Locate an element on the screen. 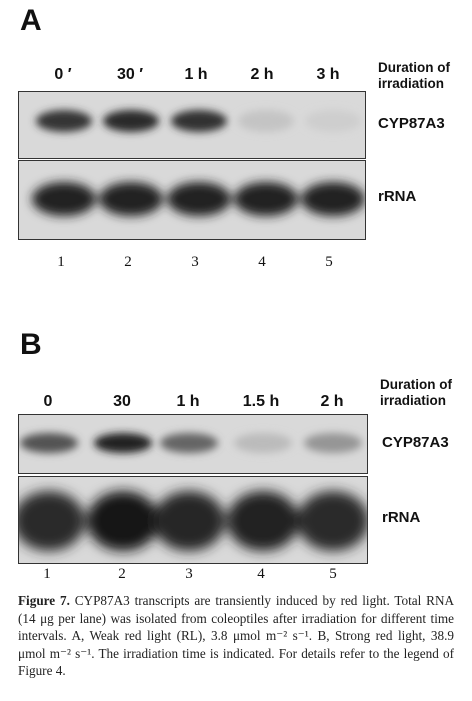 Image resolution: width=472 pixels, height=701 pixels. panel-a-lane-number-5: 5 is located at coordinates (329, 262).